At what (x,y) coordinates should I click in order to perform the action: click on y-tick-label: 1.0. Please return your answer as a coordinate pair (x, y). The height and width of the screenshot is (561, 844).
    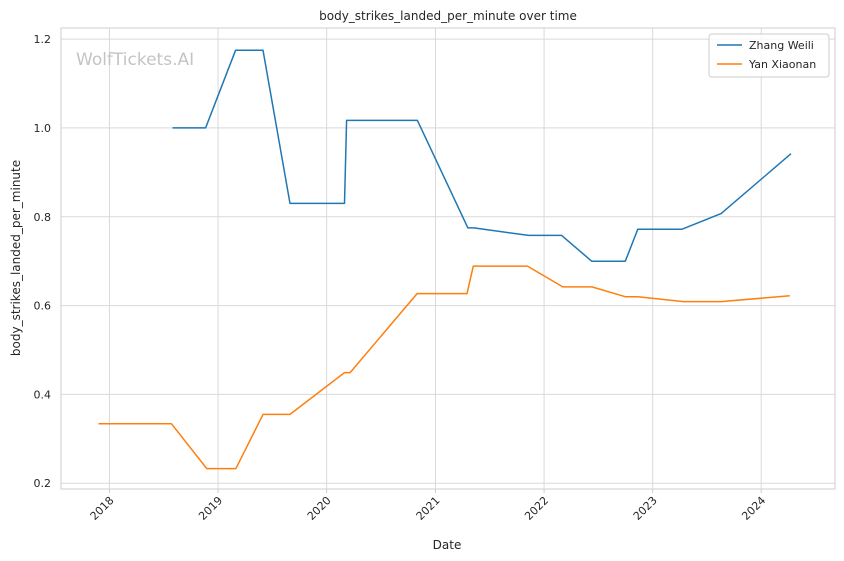
    Looking at the image, I should click on (43, 128).